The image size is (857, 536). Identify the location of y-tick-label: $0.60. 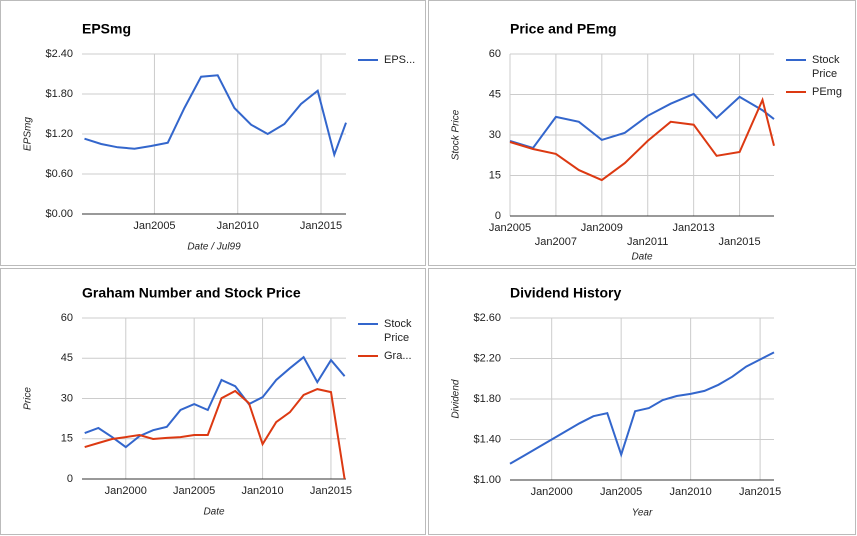
(59, 174).